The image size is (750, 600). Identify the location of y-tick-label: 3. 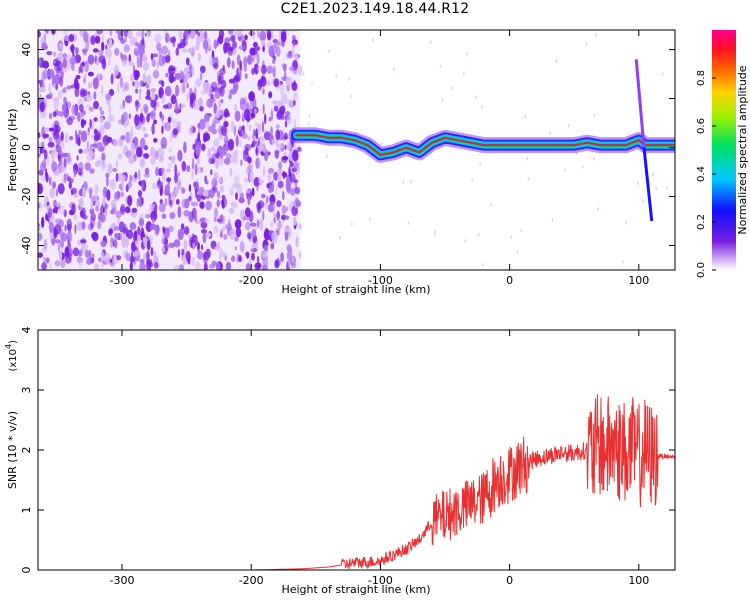
(26, 390).